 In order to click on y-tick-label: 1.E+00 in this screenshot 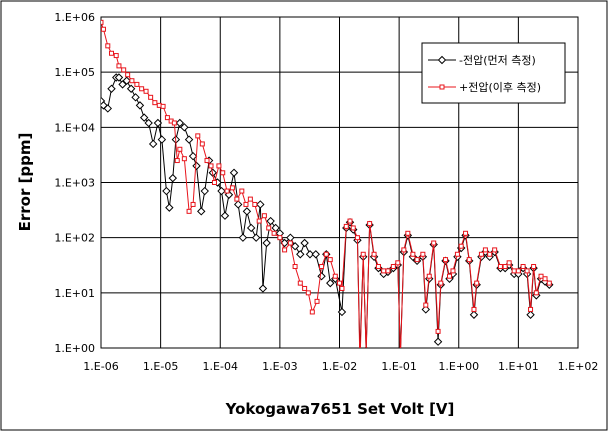, I will do `click(74, 348)`.